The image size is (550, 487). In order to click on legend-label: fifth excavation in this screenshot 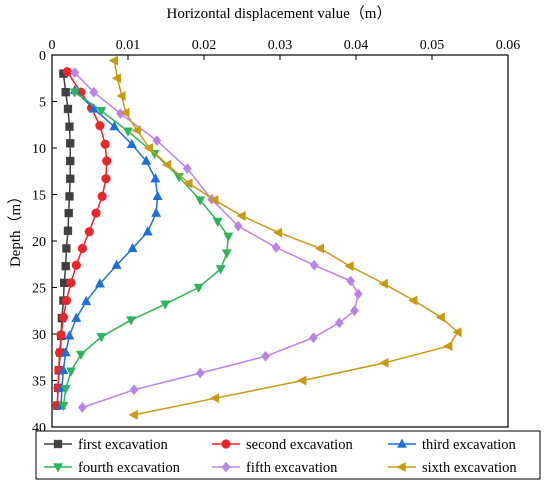, I will do `click(292, 468)`.